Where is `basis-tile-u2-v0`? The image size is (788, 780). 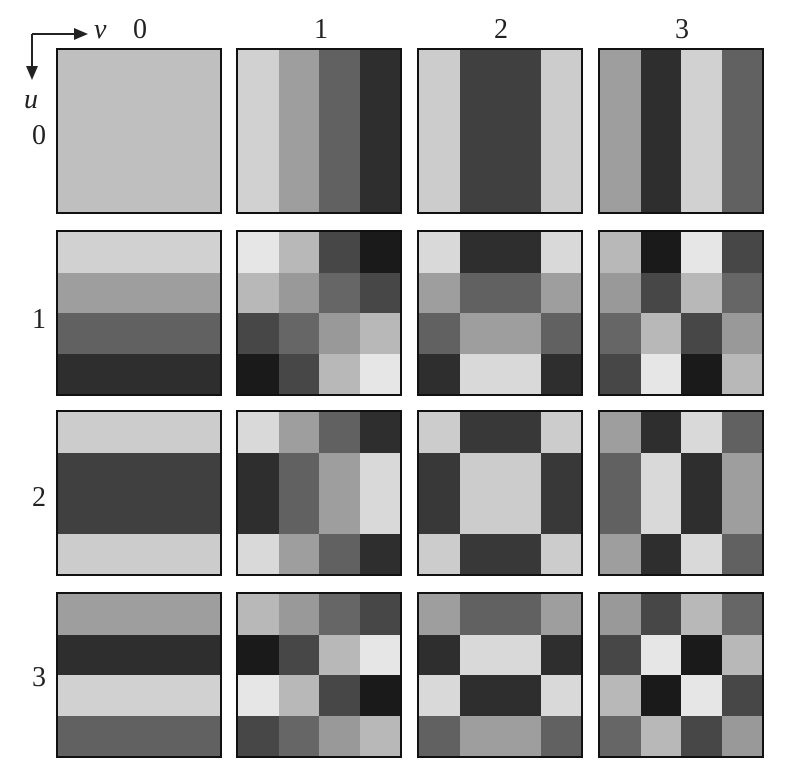 basis-tile-u2-v0 is located at coordinates (139, 493).